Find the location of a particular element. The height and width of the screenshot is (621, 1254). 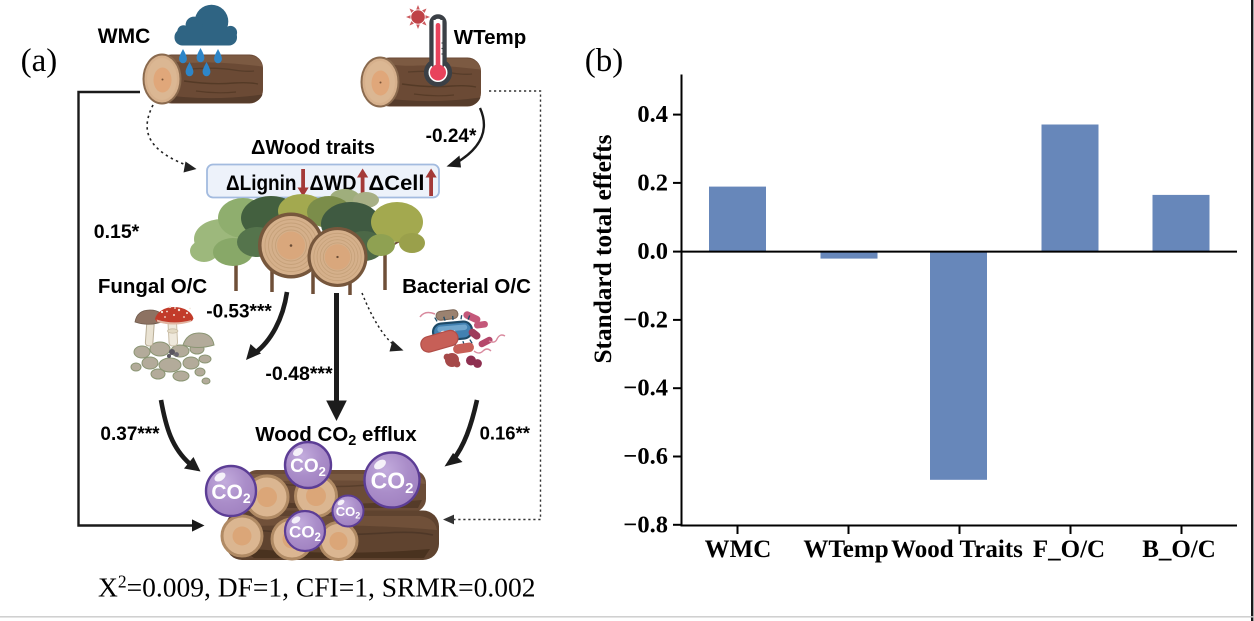

svg-text: 0.37*** is located at coordinates (130, 434).